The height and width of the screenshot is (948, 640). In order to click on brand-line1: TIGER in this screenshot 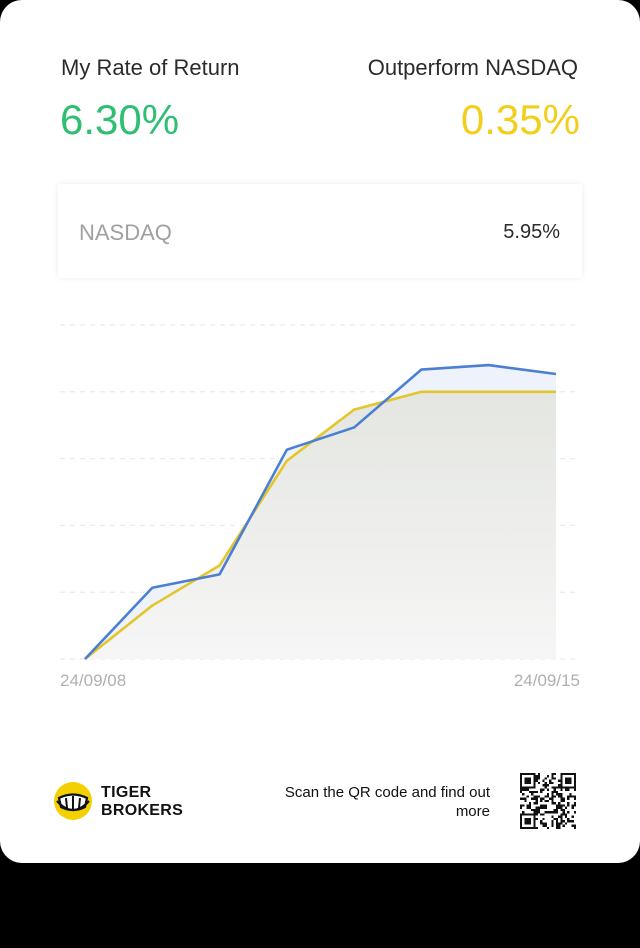, I will do `click(126, 792)`.